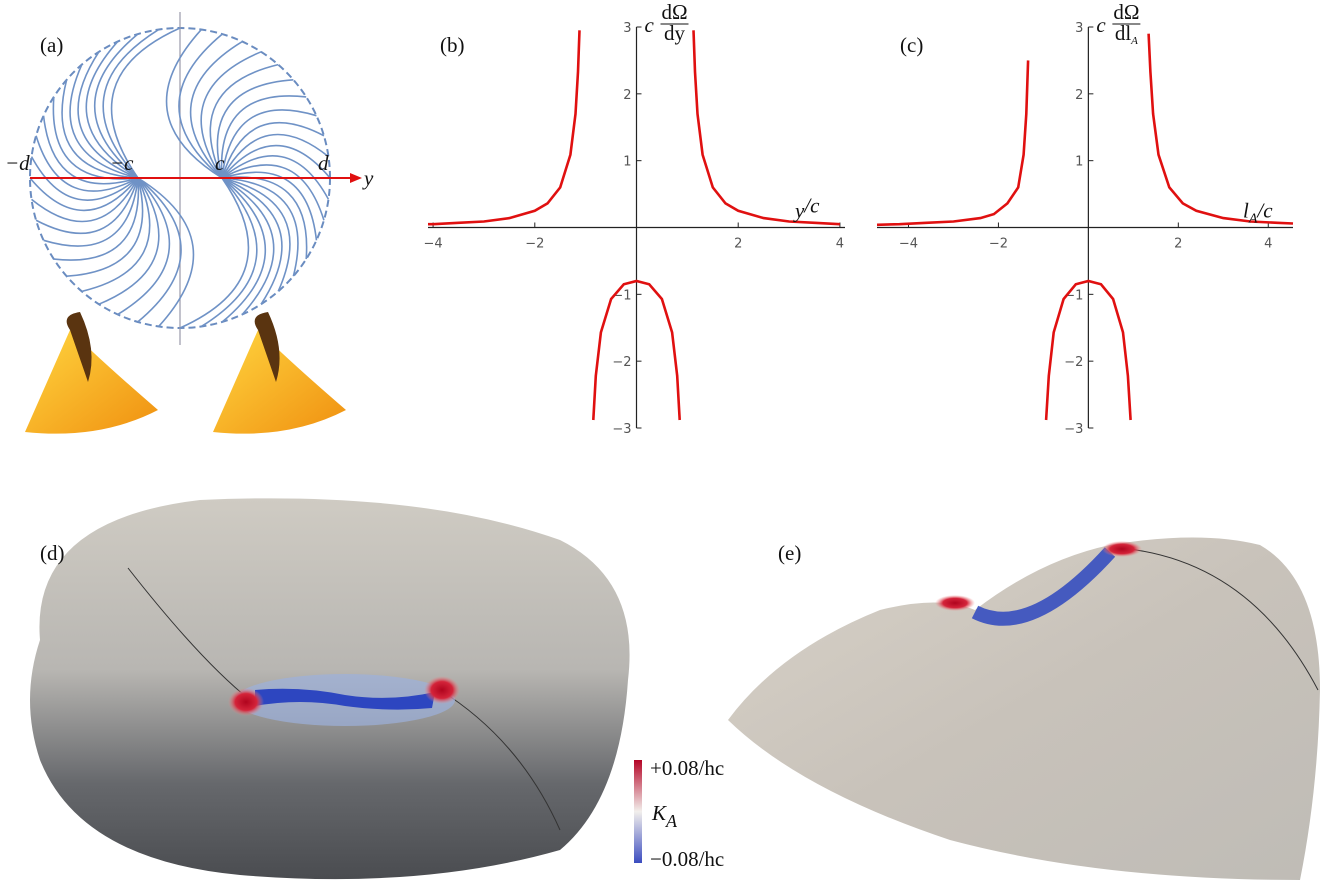  Describe the element at coordinates (122, 163) in the screenshot. I see `label: −c` at that location.